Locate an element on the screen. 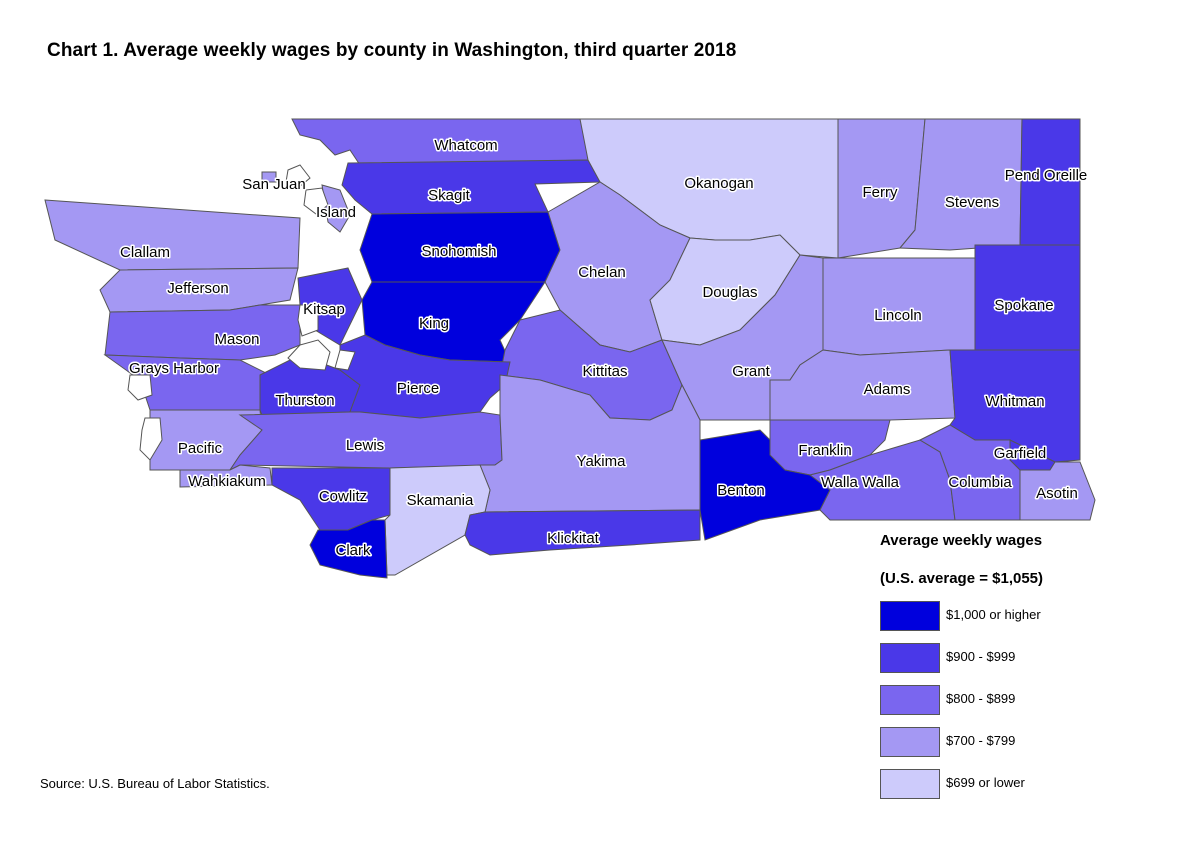 The image size is (1200, 857). county-label-stevens: Stevens is located at coordinates (972, 202).